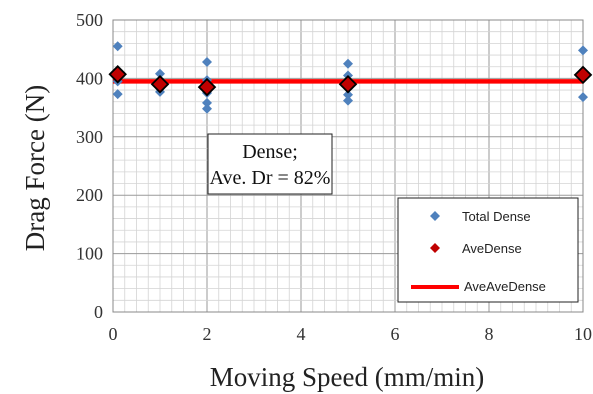 This screenshot has width=593, height=394. What do you see at coordinates (492, 248) in the screenshot?
I see `legend-label-ave-dense: AveDense` at bounding box center [492, 248].